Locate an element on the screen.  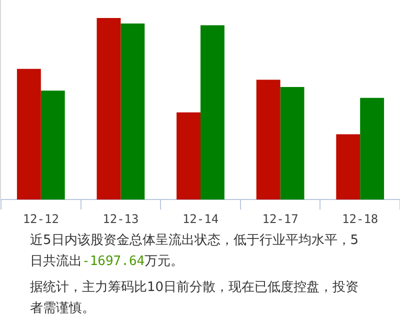
text: 近5日内该股资金总体呈流出状态，低于行业平均水平，5日共流出-1697.64万元。 is located at coordinates (195, 251).